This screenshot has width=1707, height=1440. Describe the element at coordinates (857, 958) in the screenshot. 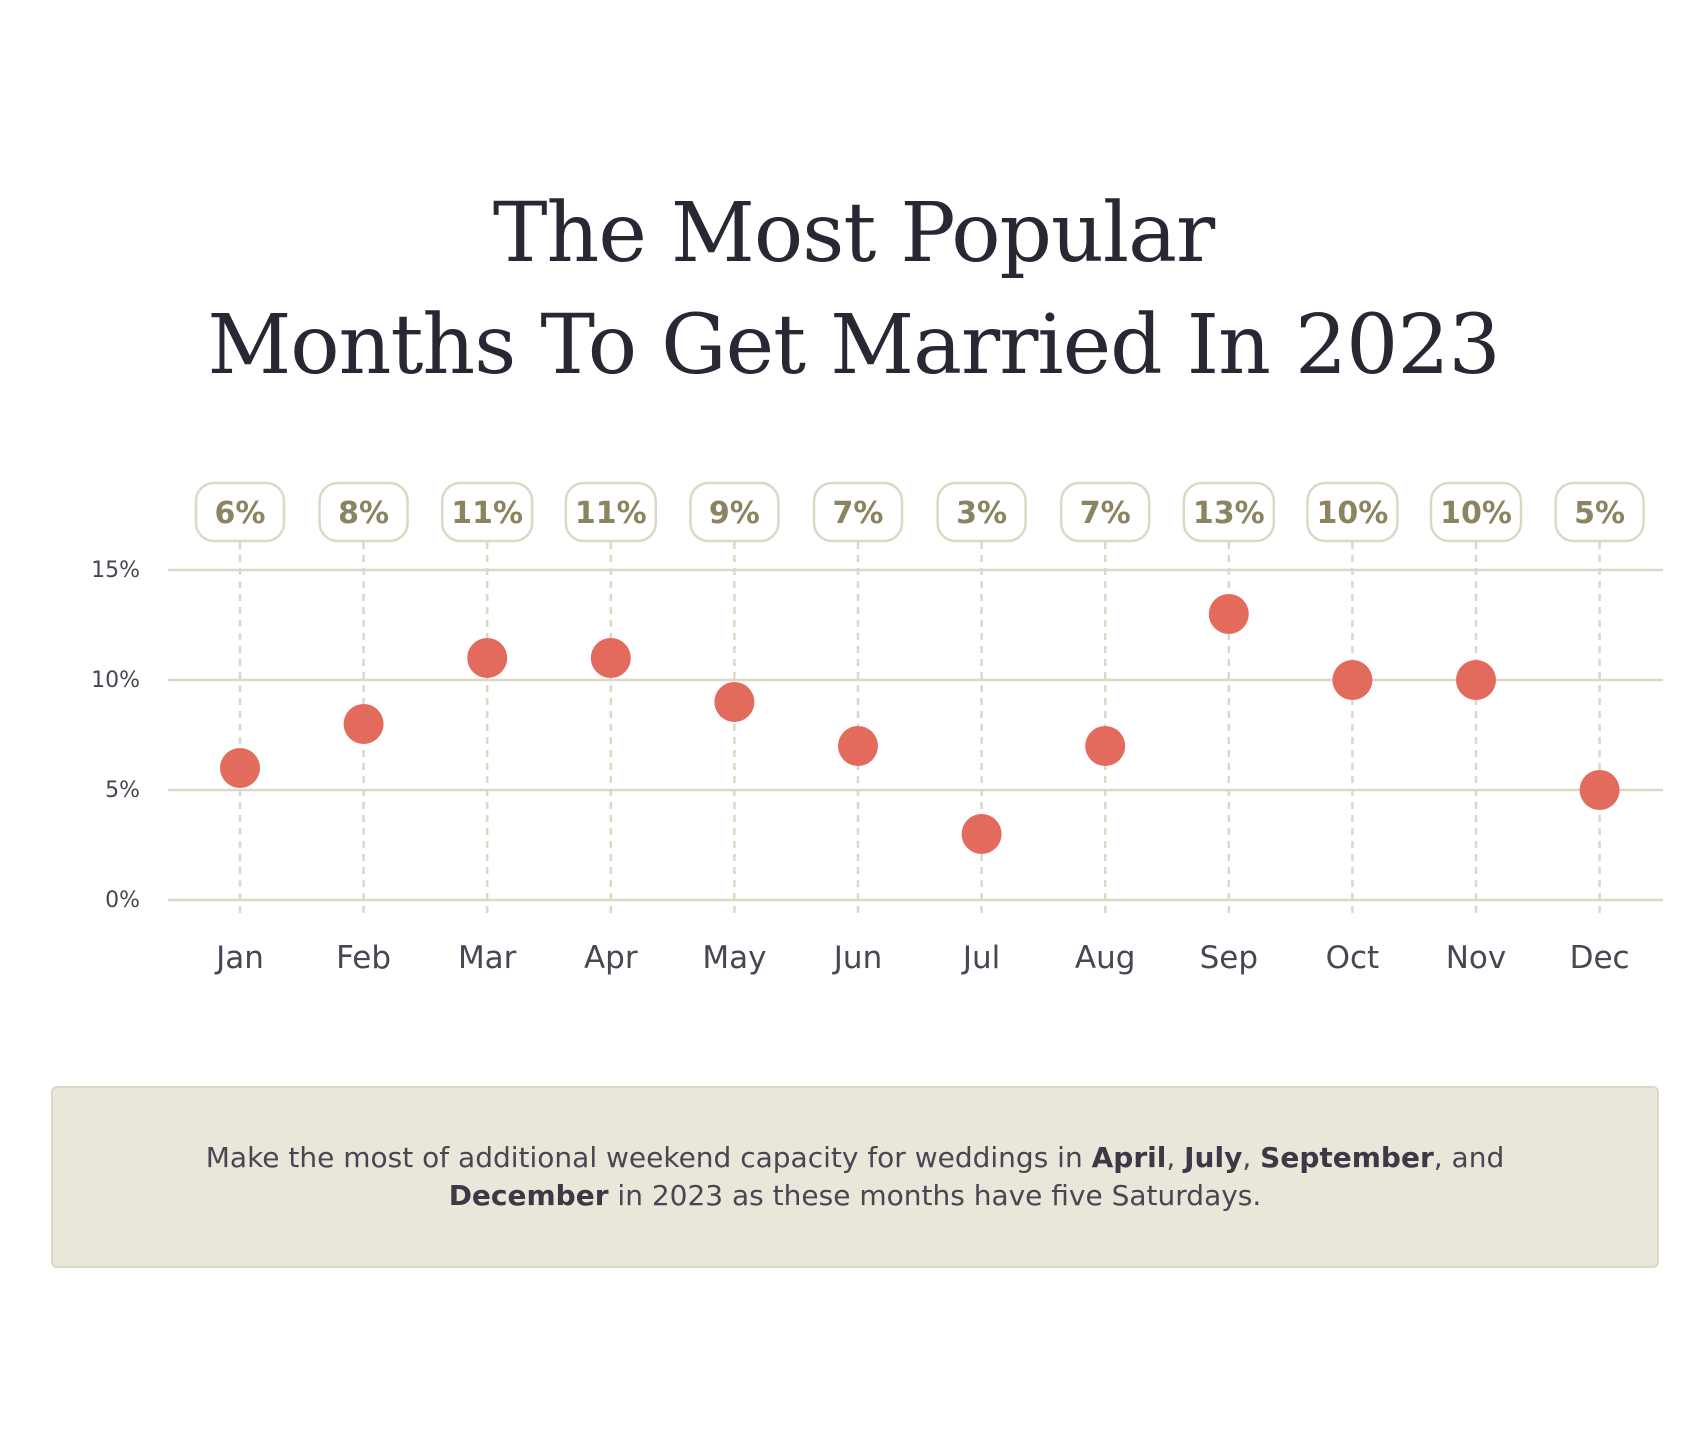

I see `x-tick-label: Jun` at that location.